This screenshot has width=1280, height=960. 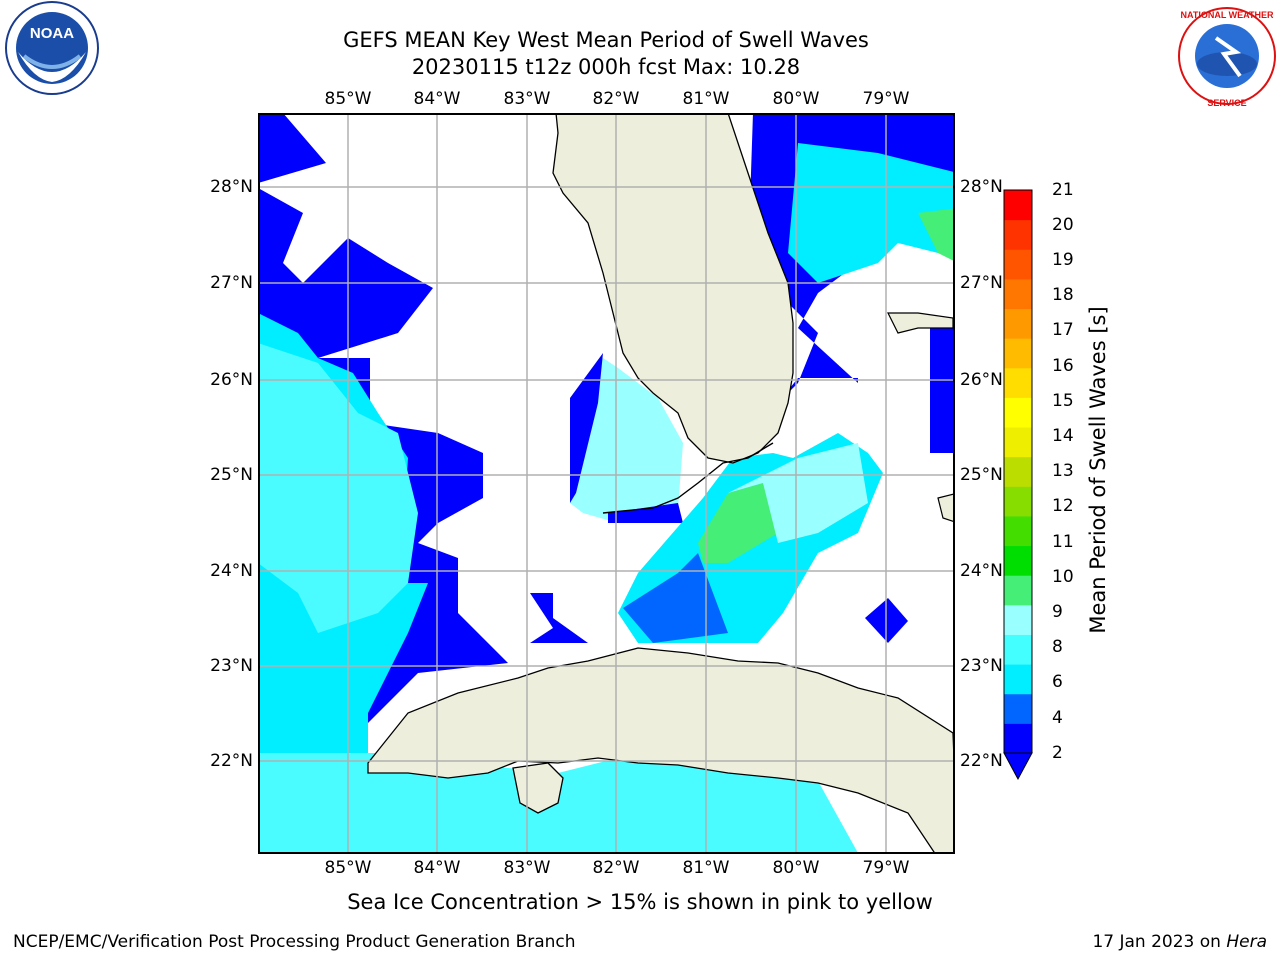 I want to click on colorbar-title: Mean Period of Swell Waves [s], so click(x=1098, y=470).